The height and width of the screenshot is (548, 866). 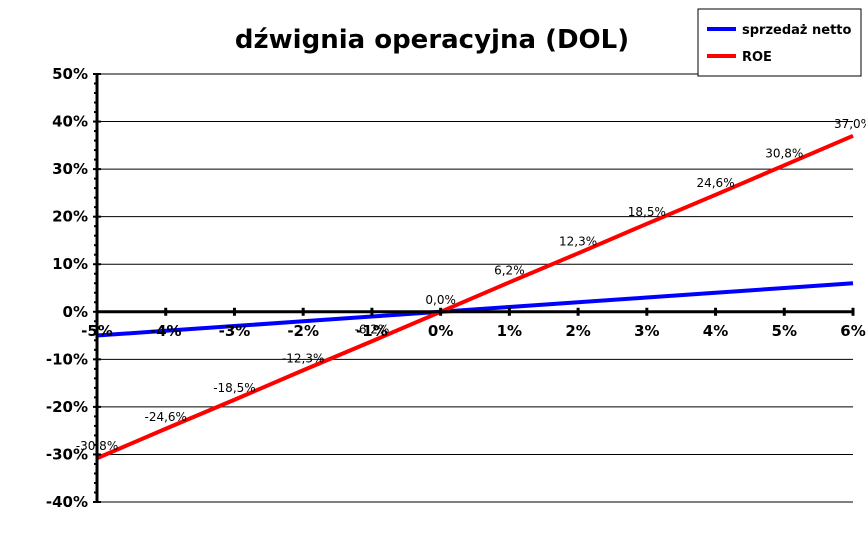 What do you see at coordinates (70, 74) in the screenshot?
I see `y-tick-label: 50%` at bounding box center [70, 74].